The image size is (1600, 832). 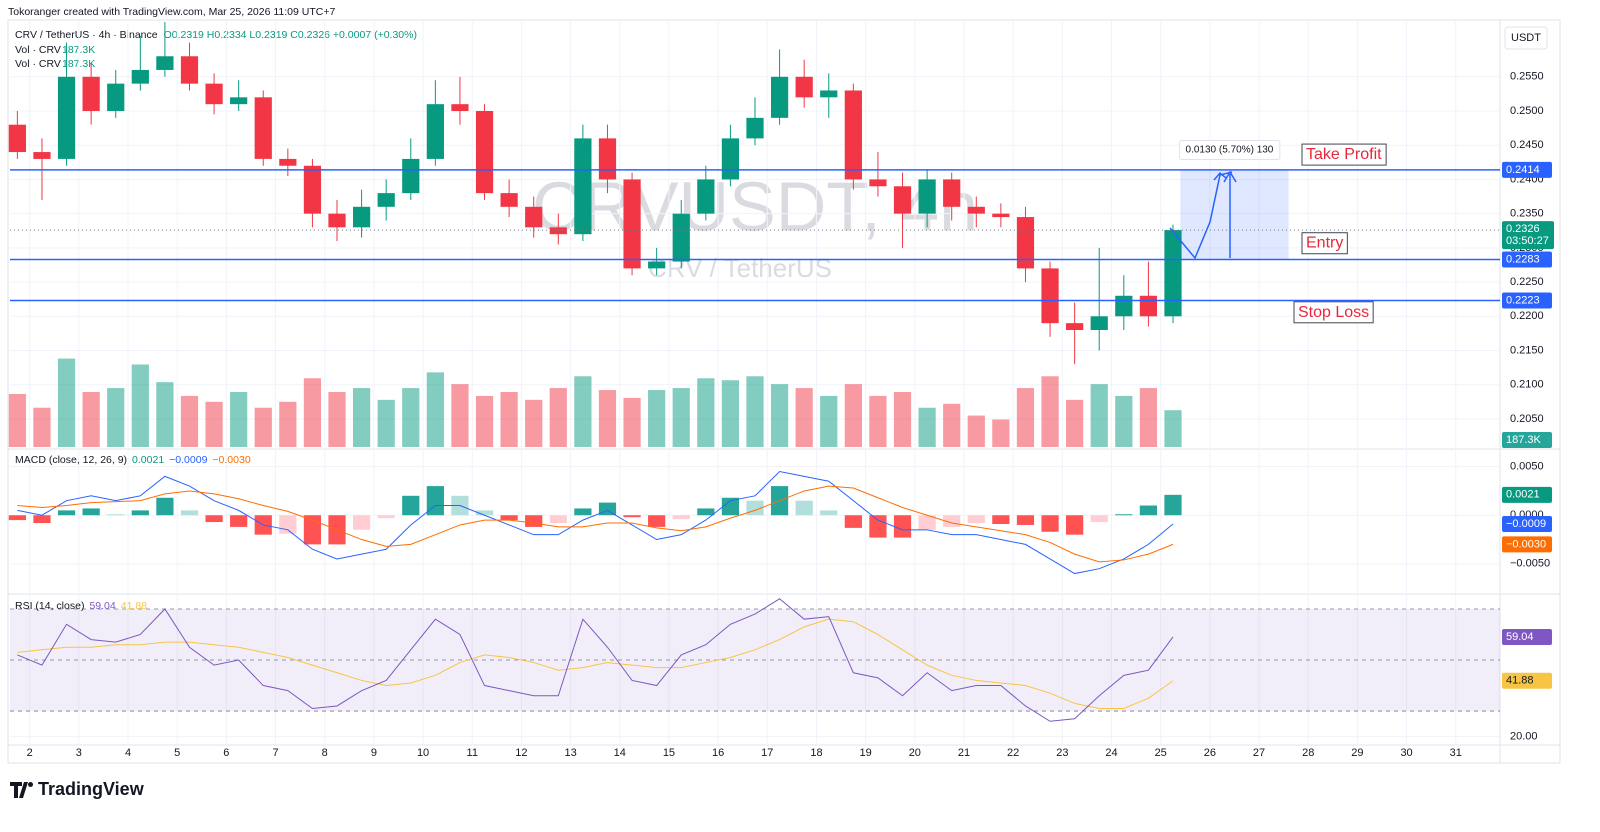 I want to click on position-label: 0.0130 (5.70%) 130, so click(x=1230, y=150).